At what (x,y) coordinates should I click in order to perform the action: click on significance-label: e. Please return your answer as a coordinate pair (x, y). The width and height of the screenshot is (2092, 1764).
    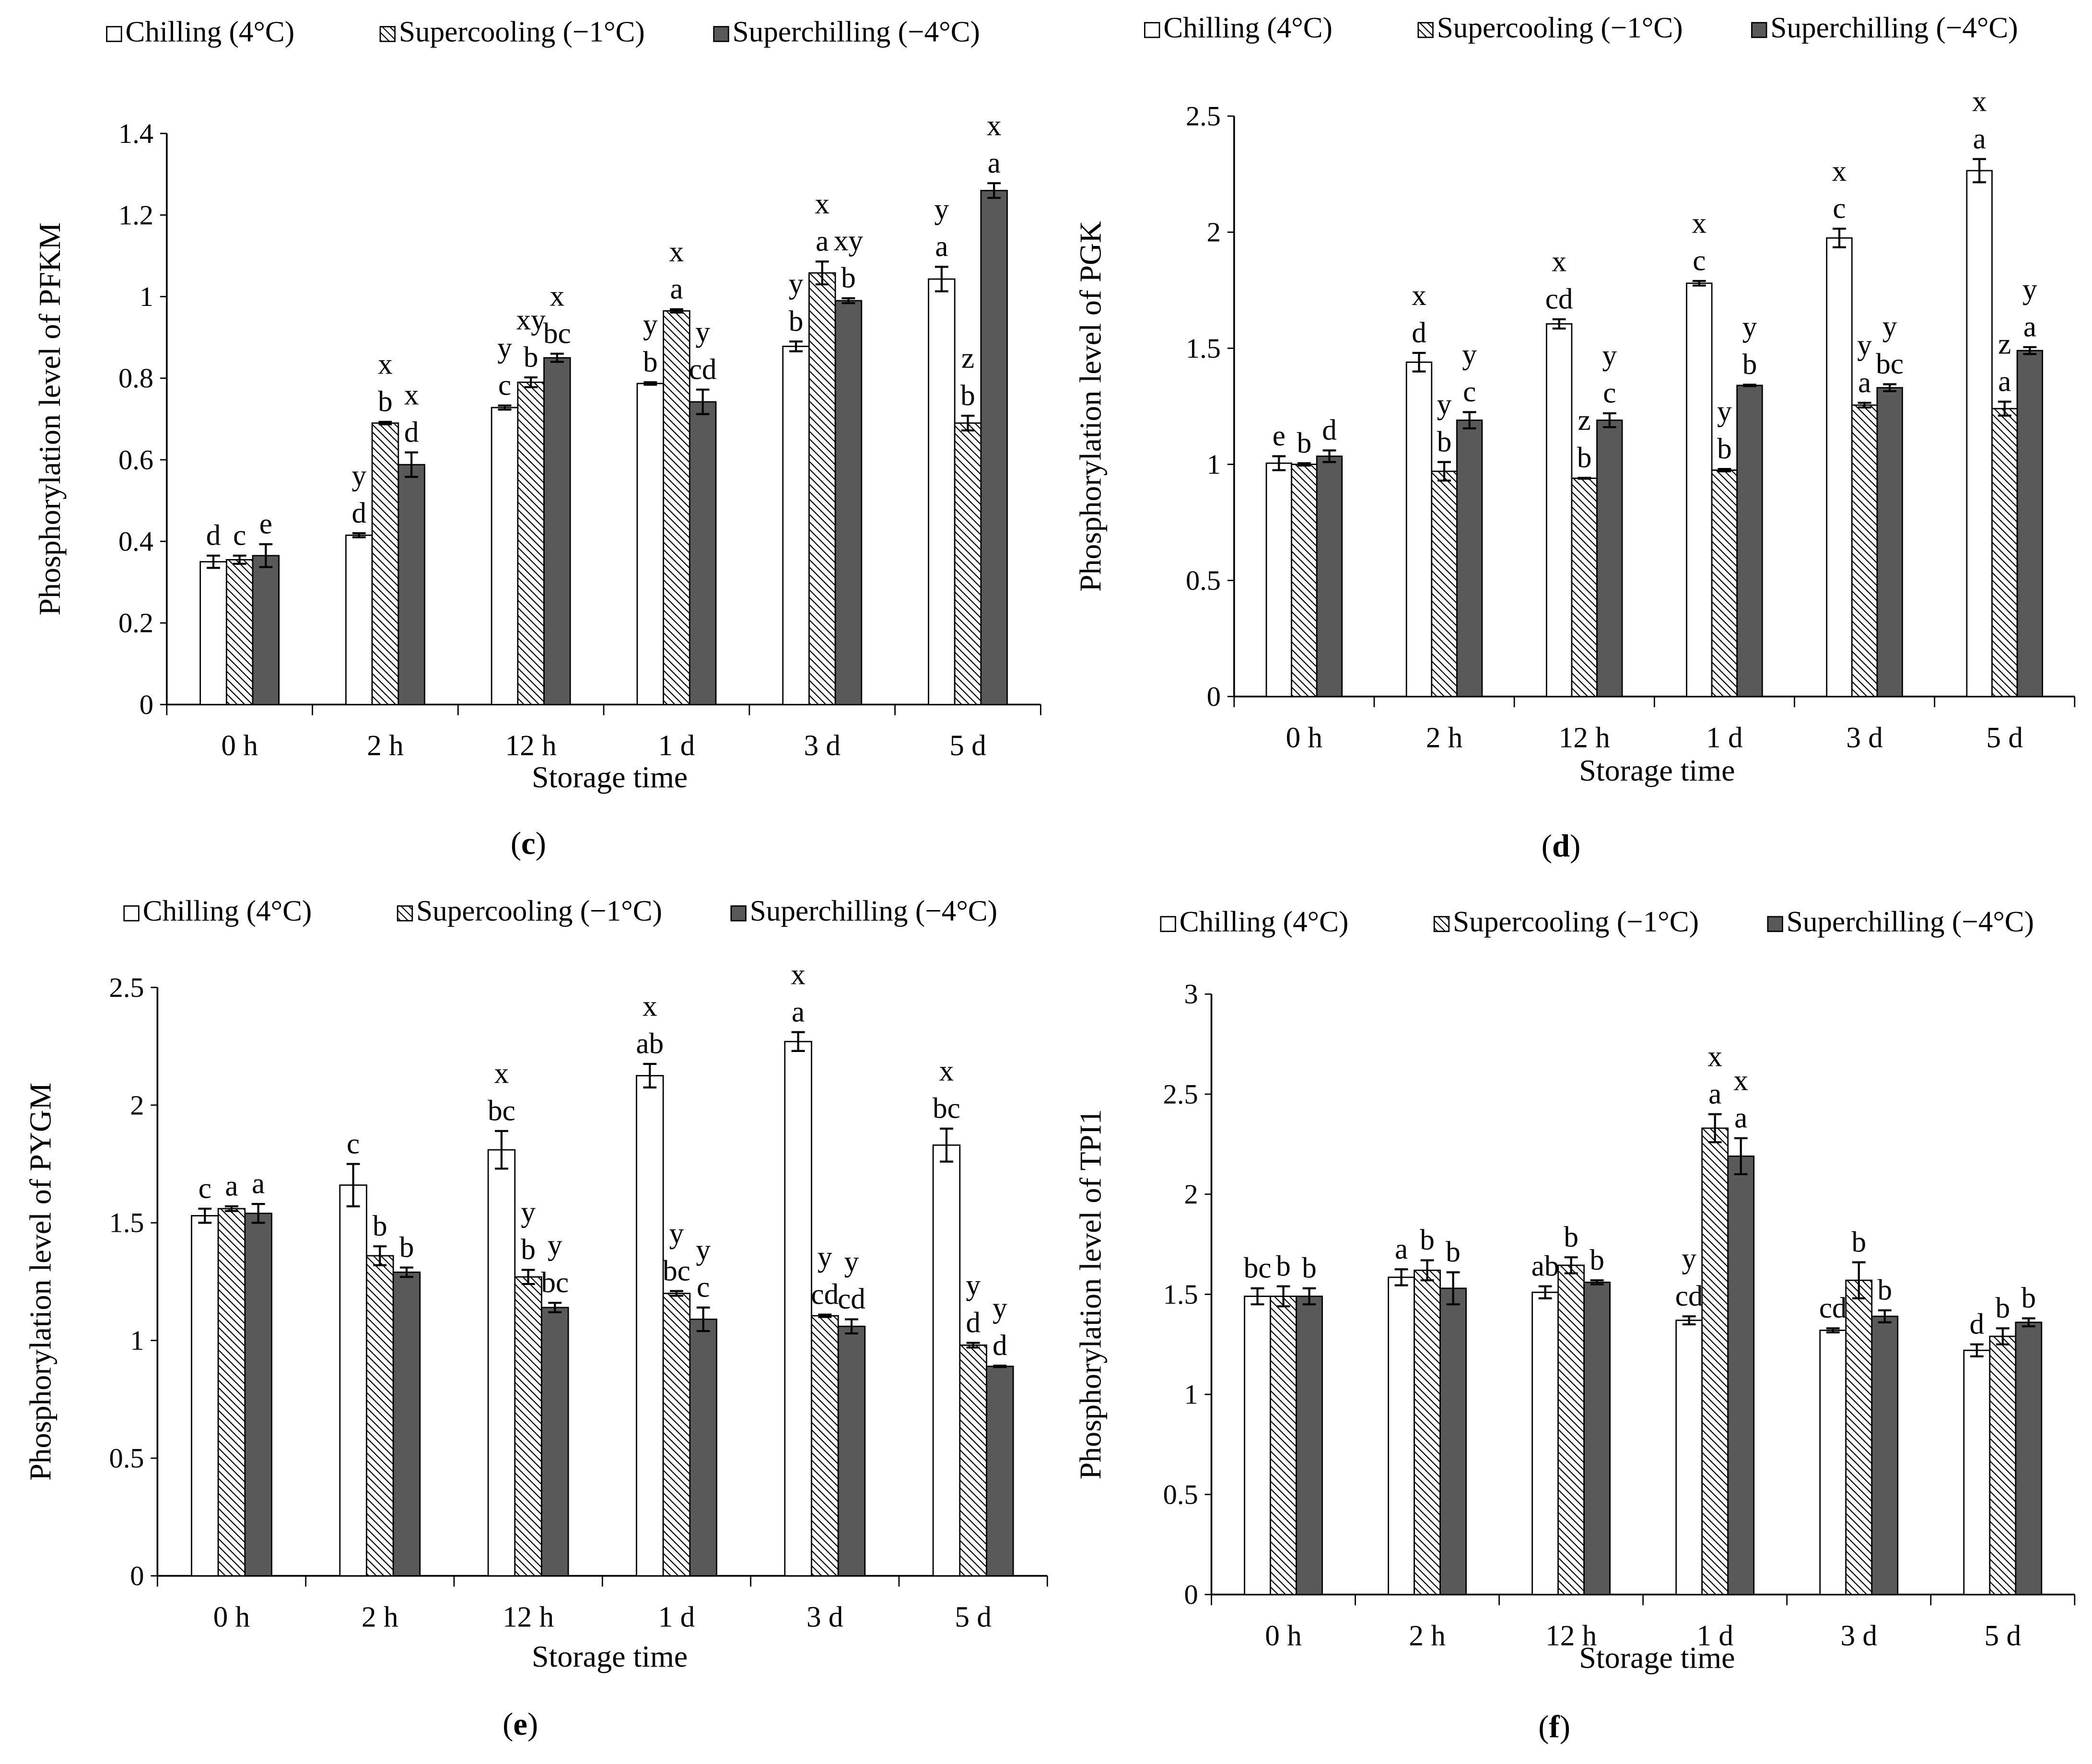
    Looking at the image, I should click on (1279, 436).